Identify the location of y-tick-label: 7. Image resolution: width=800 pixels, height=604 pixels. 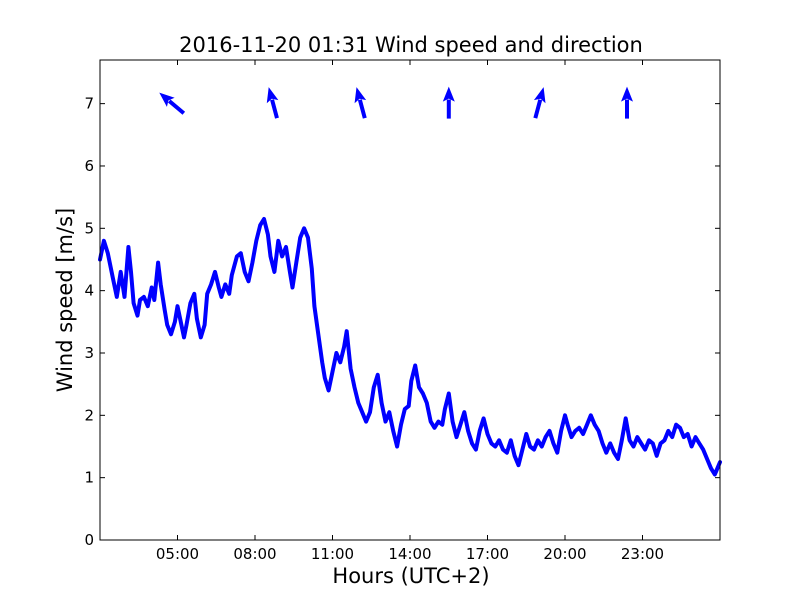
(89, 104).